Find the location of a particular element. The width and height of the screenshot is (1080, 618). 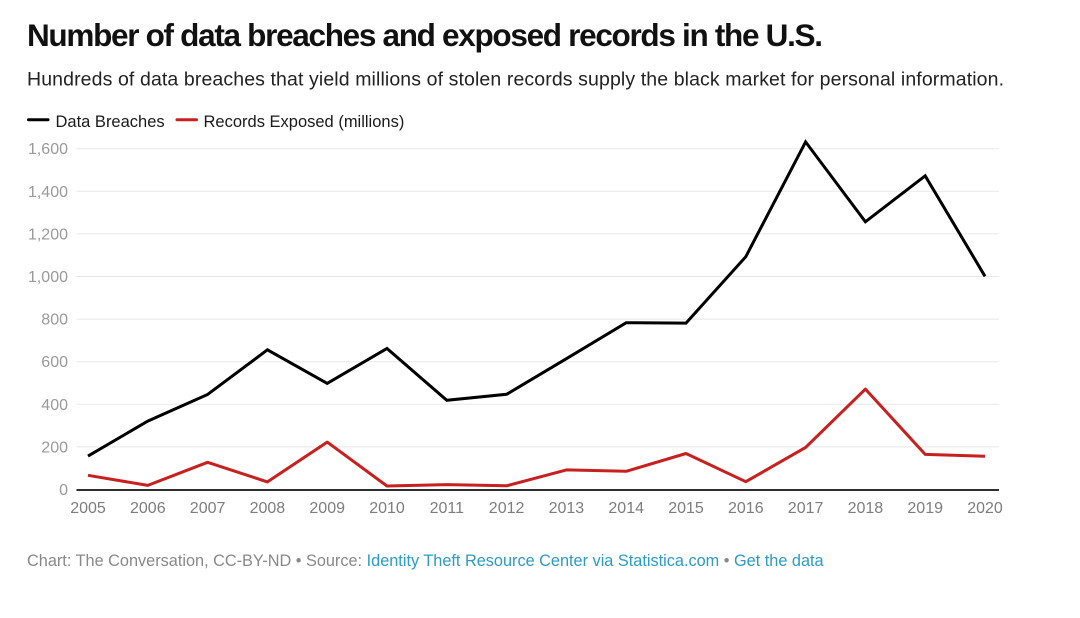

svg-text: 2006 is located at coordinates (148, 508).